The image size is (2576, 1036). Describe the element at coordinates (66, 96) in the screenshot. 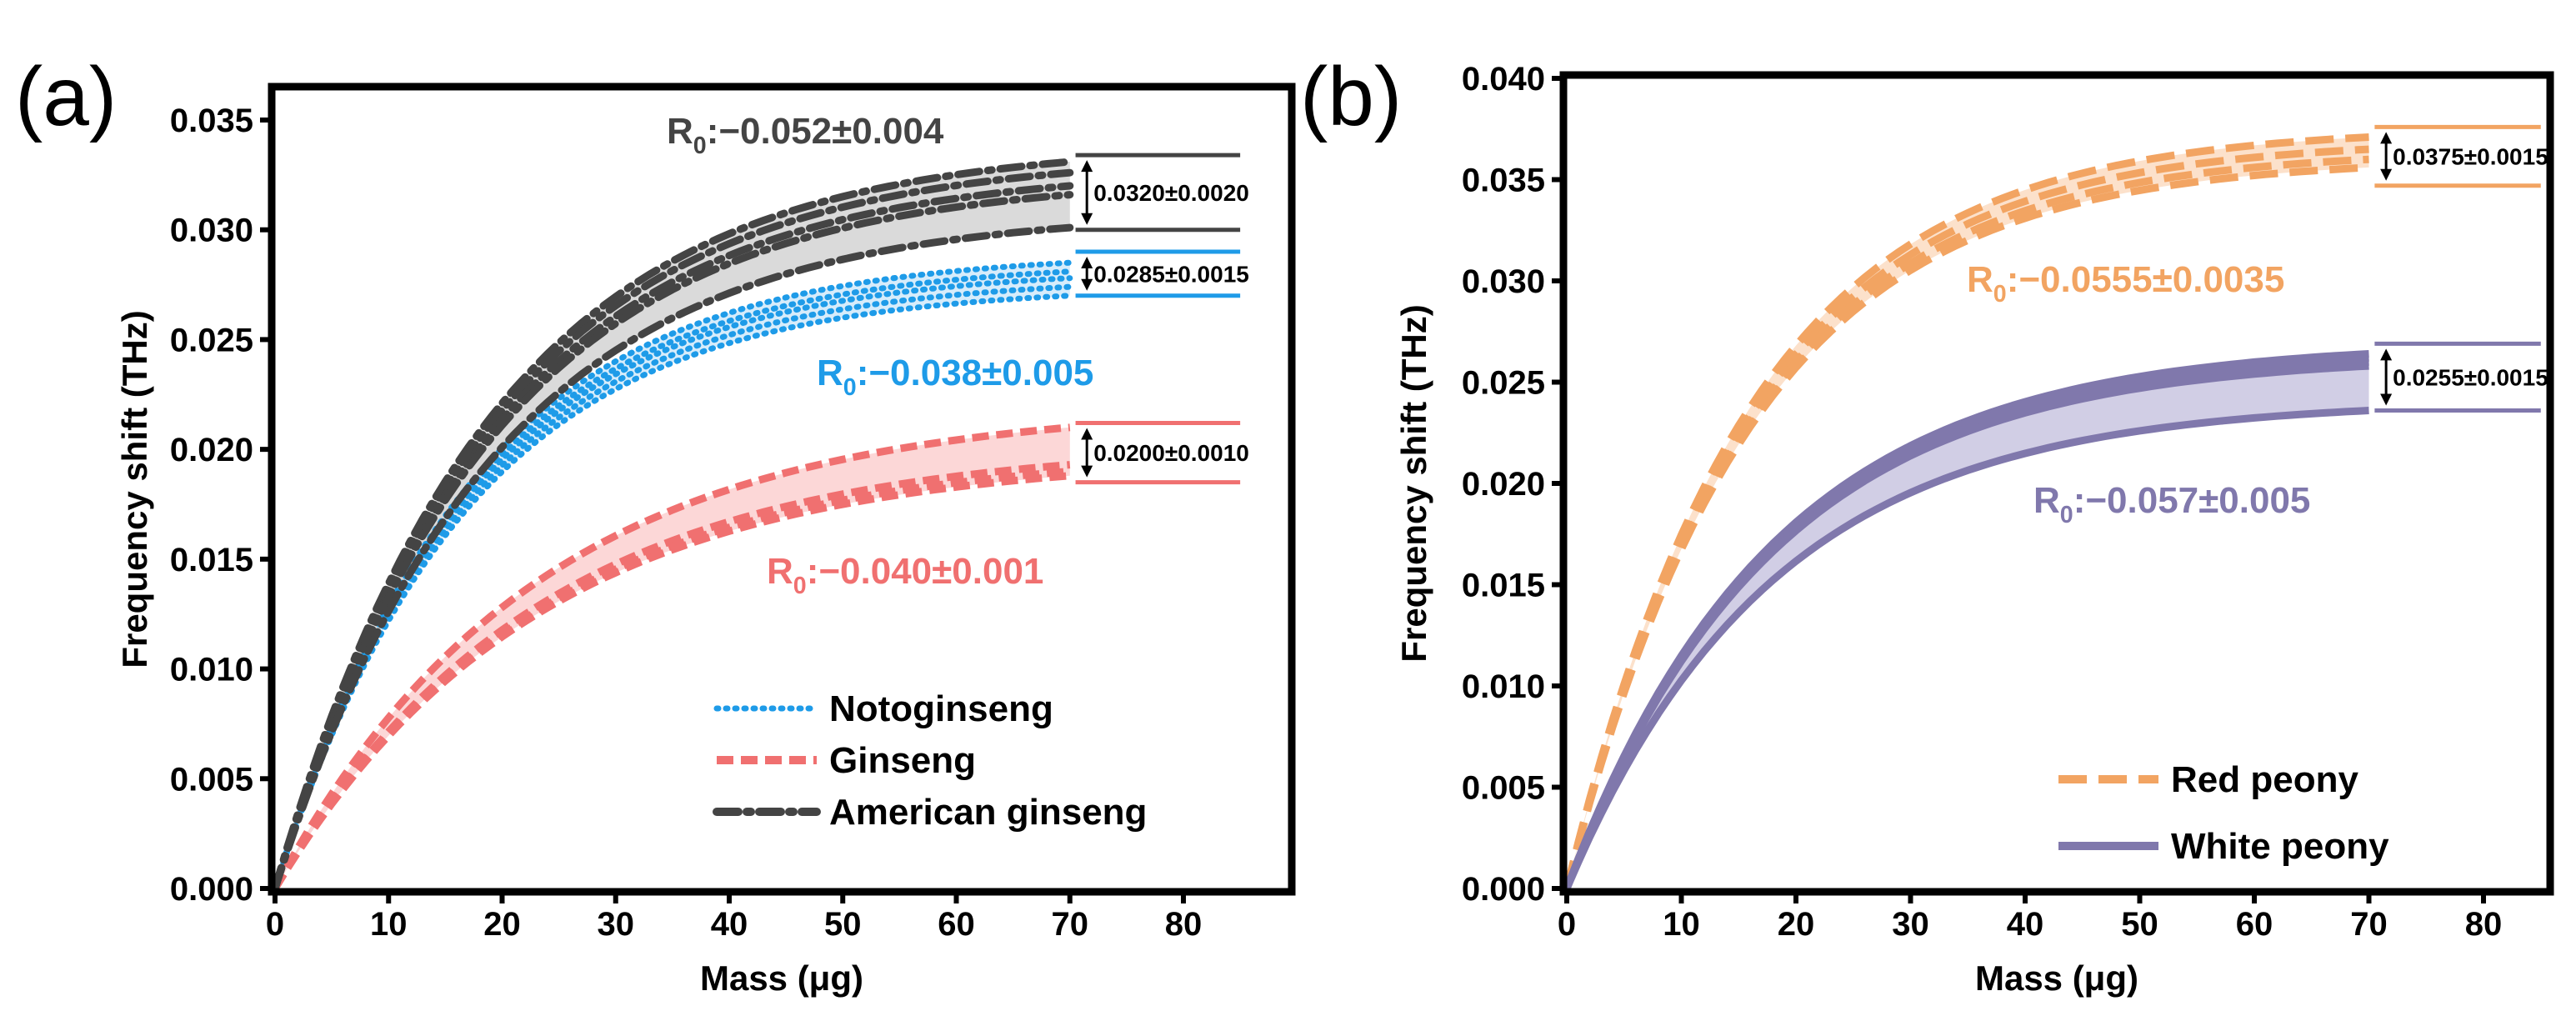

I see `panel-label: (a)` at that location.